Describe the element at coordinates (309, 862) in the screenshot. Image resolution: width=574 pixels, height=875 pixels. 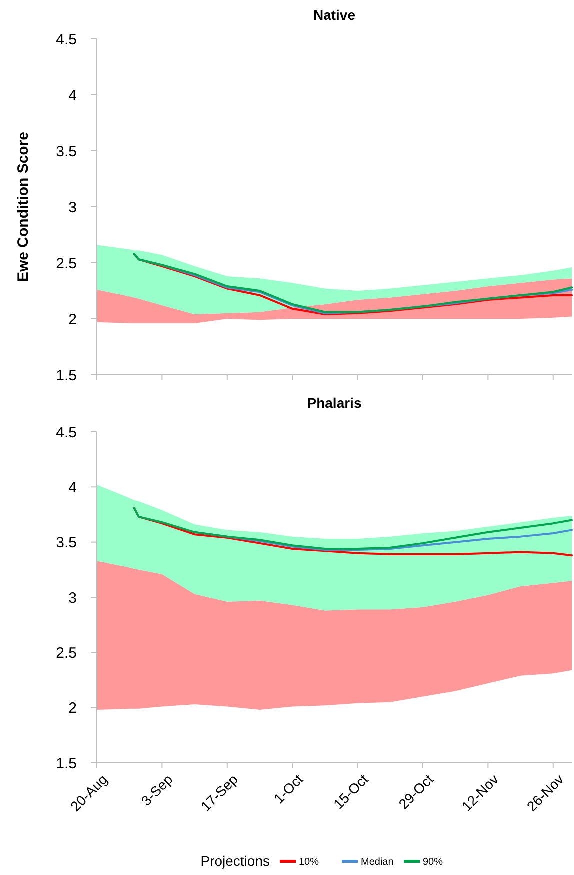
I see `legend-label: 10%` at that location.